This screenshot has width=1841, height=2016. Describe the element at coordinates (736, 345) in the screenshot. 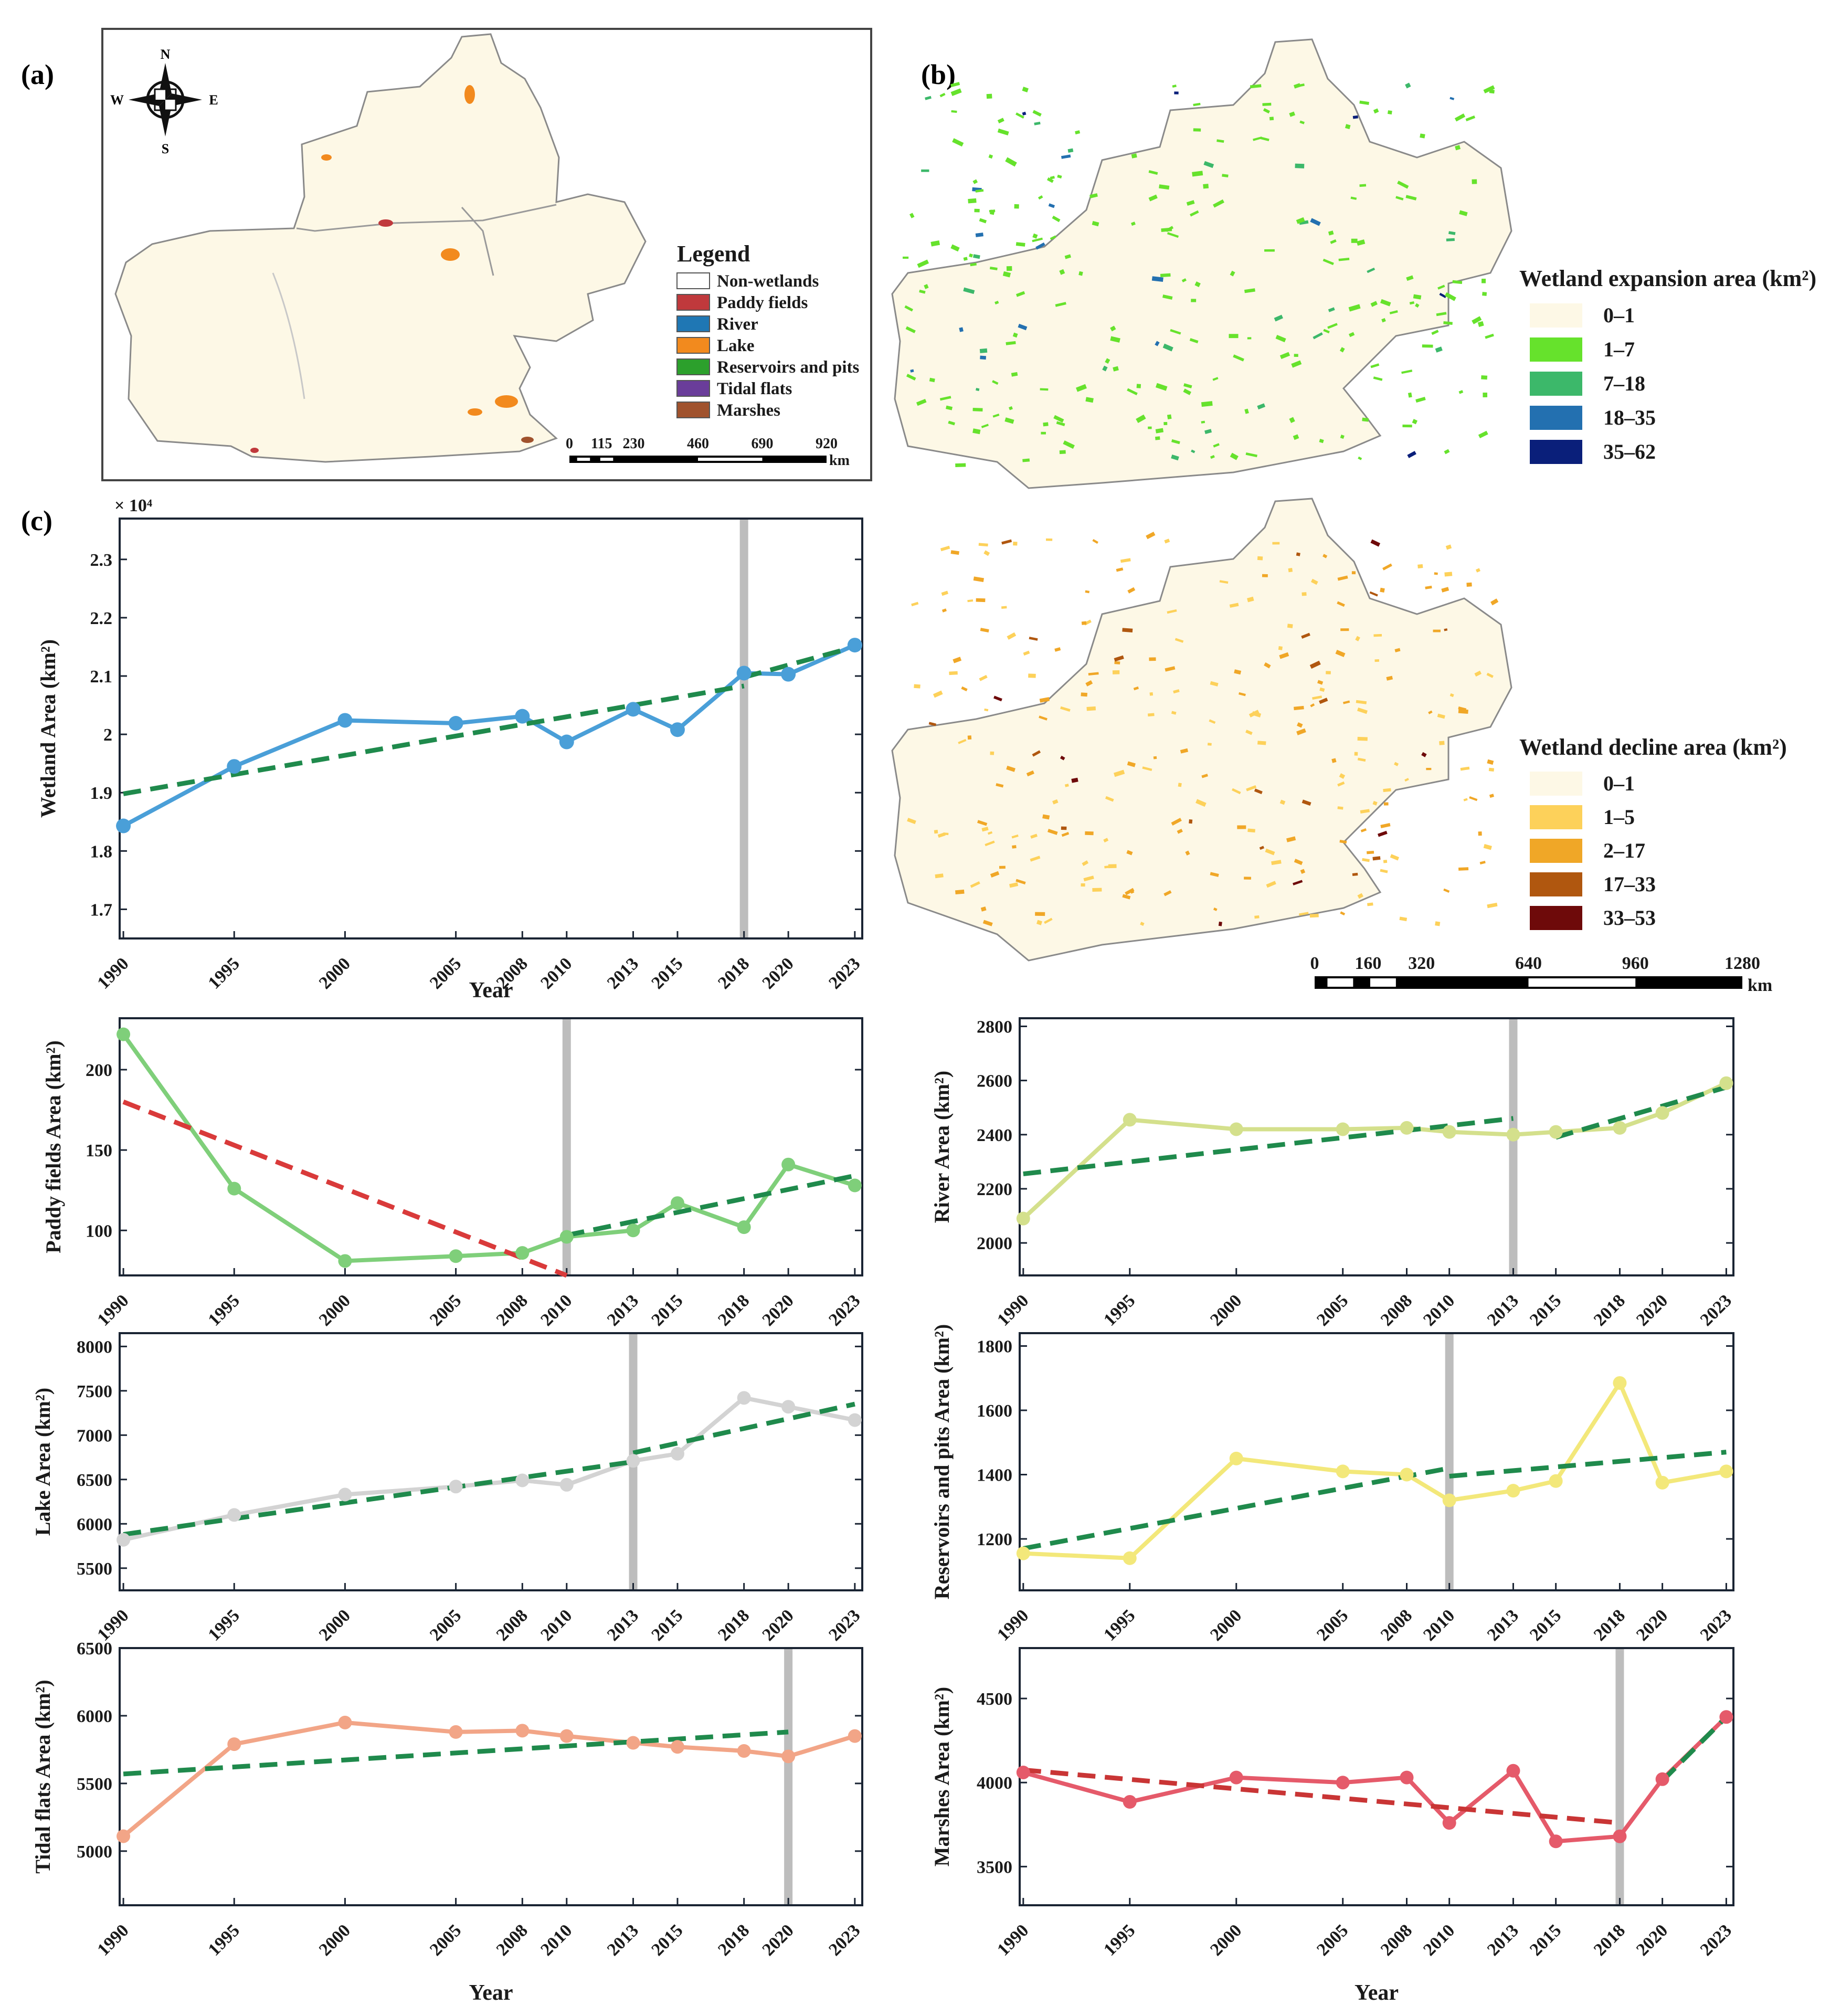

I see `legend-label: Lake` at that location.